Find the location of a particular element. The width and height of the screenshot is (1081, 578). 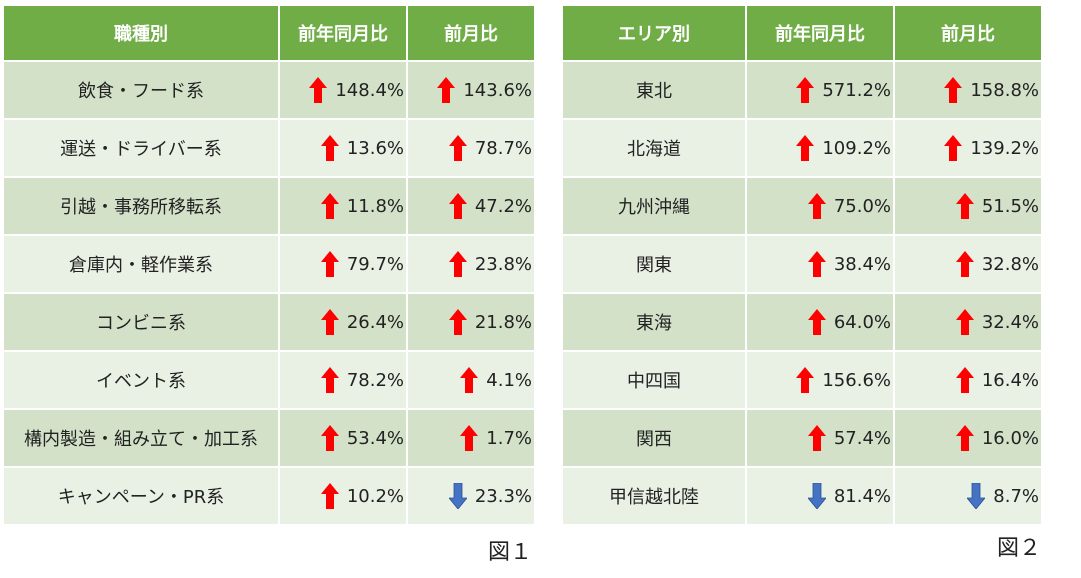

row-label: 関東 is located at coordinates (654, 264).